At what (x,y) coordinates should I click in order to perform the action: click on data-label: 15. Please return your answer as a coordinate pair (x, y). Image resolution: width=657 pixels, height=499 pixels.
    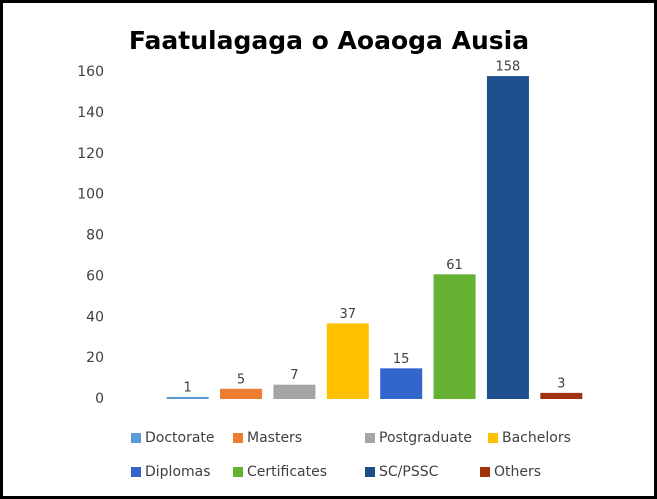
    Looking at the image, I should click on (401, 359).